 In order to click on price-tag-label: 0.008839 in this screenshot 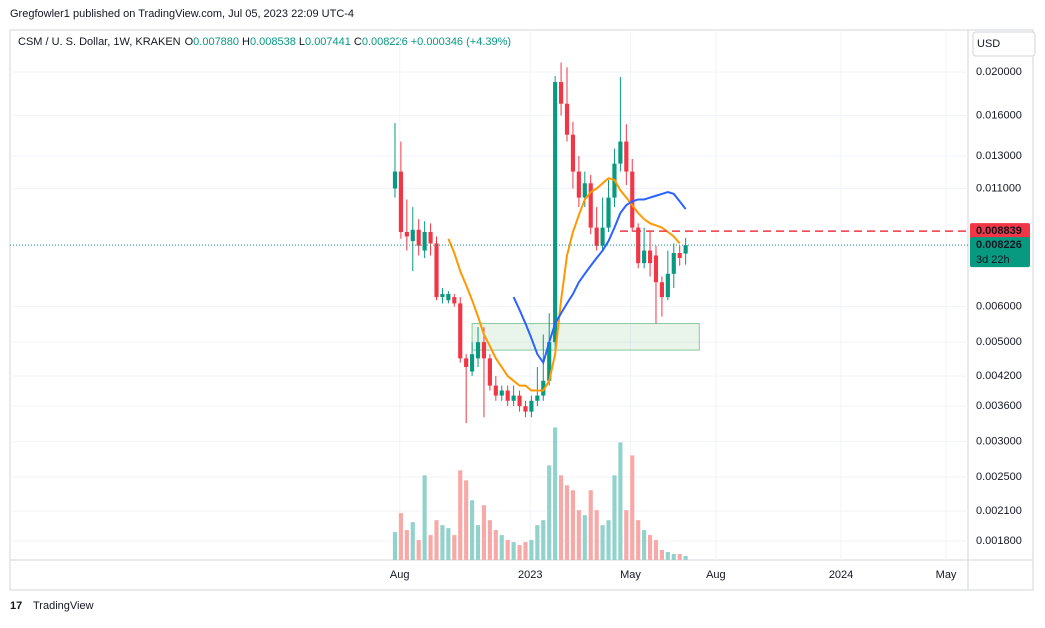, I will do `click(999, 231)`.